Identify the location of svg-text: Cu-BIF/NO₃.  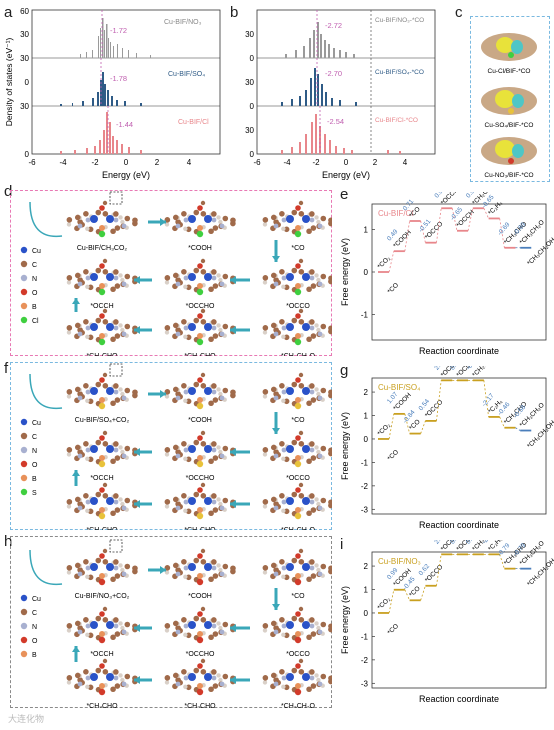
(183, 22).